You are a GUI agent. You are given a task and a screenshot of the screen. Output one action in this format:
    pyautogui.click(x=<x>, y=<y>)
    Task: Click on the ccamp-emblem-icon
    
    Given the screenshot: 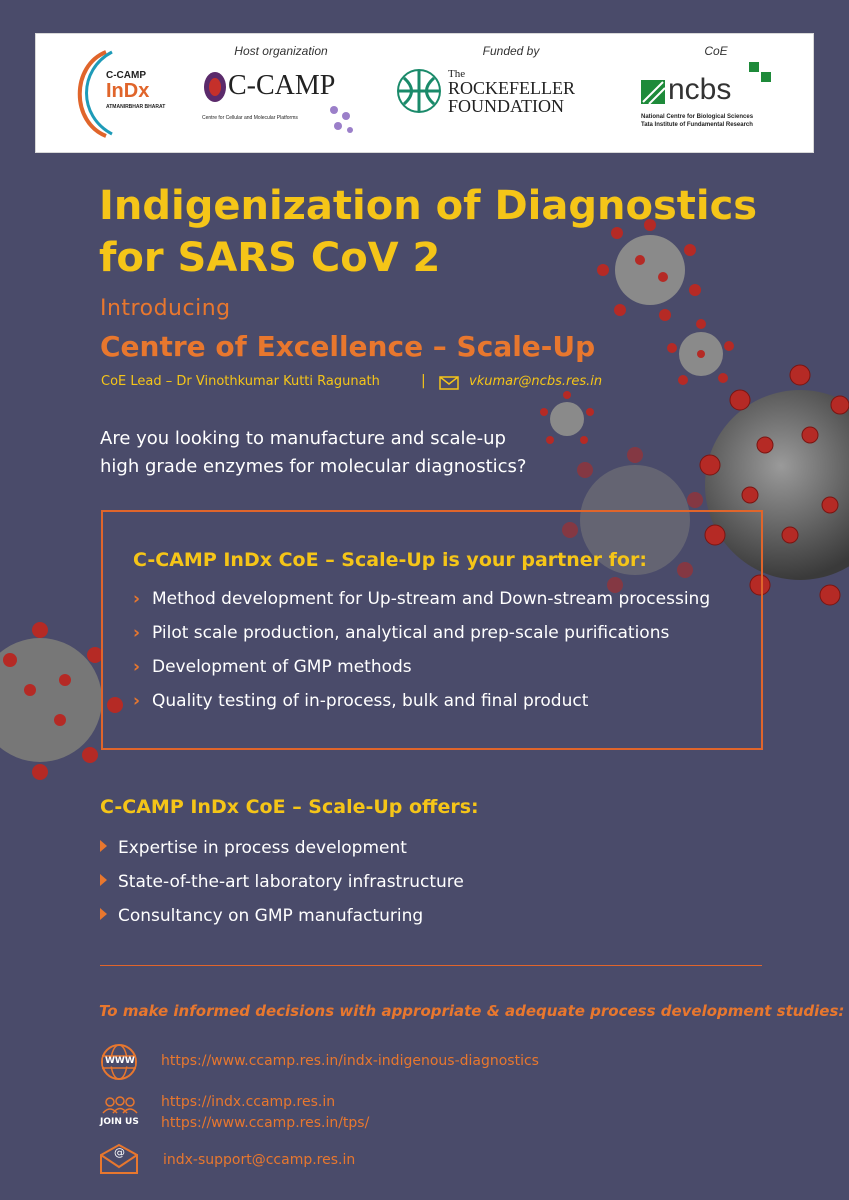 What is the action you would take?
    pyautogui.click(x=215, y=87)
    